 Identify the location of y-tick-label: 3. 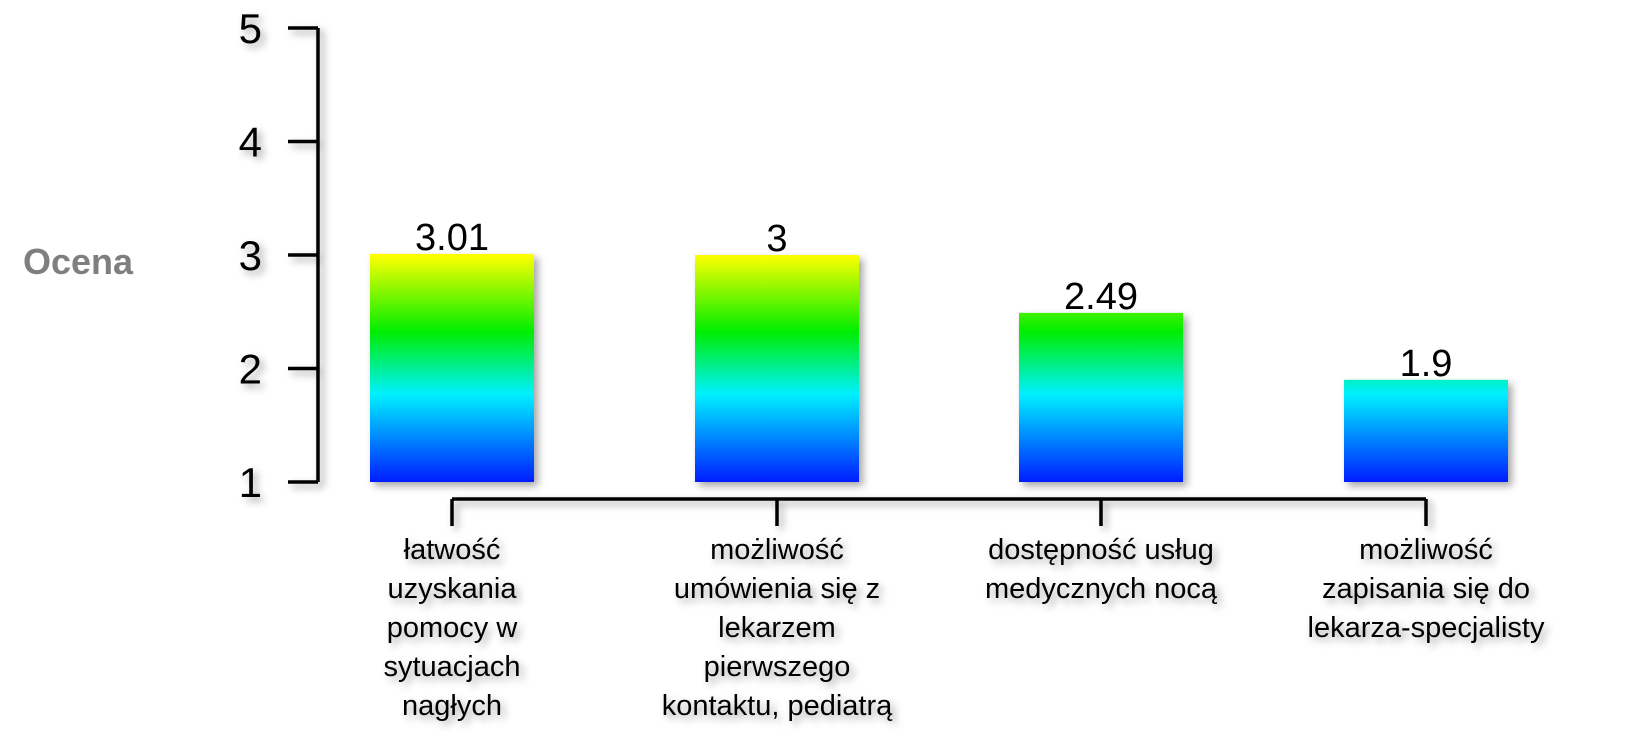
(250, 255).